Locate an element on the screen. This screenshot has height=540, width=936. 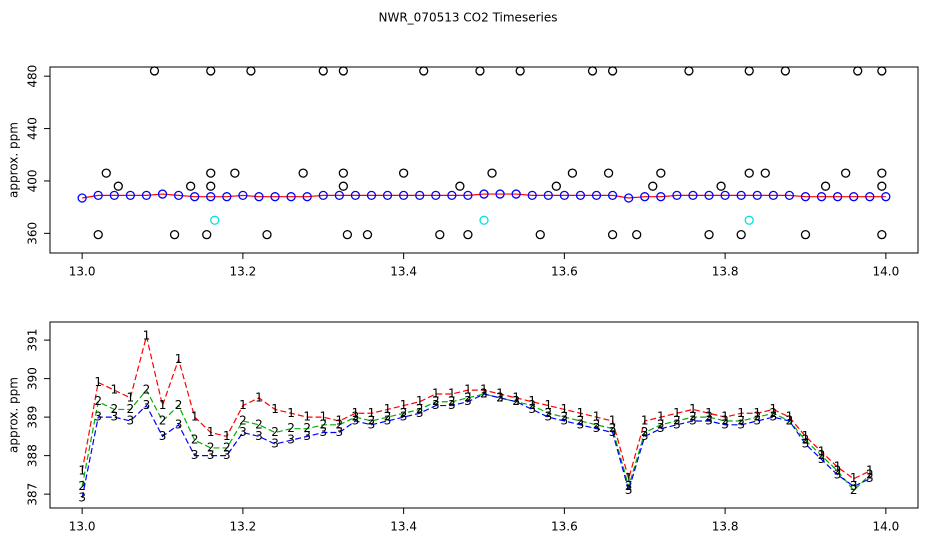
y-tick-label: 387 is located at coordinates (33, 494).